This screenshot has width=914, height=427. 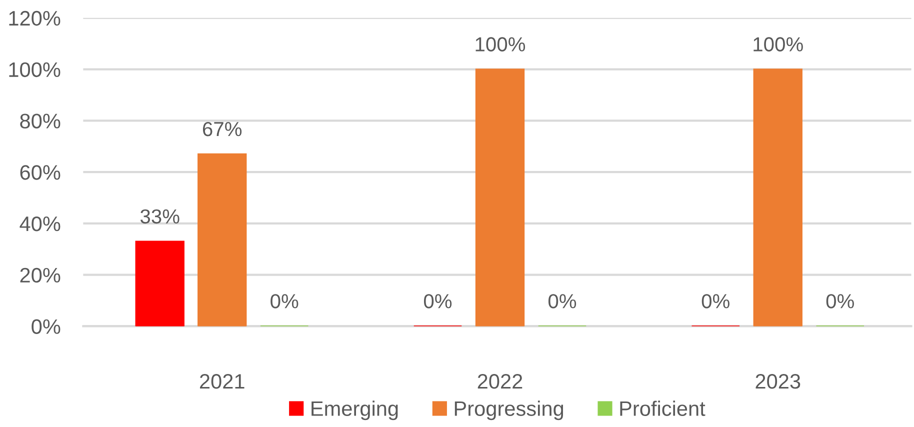 What do you see at coordinates (500, 381) in the screenshot?
I see `x-tick-label: 2022` at bounding box center [500, 381].